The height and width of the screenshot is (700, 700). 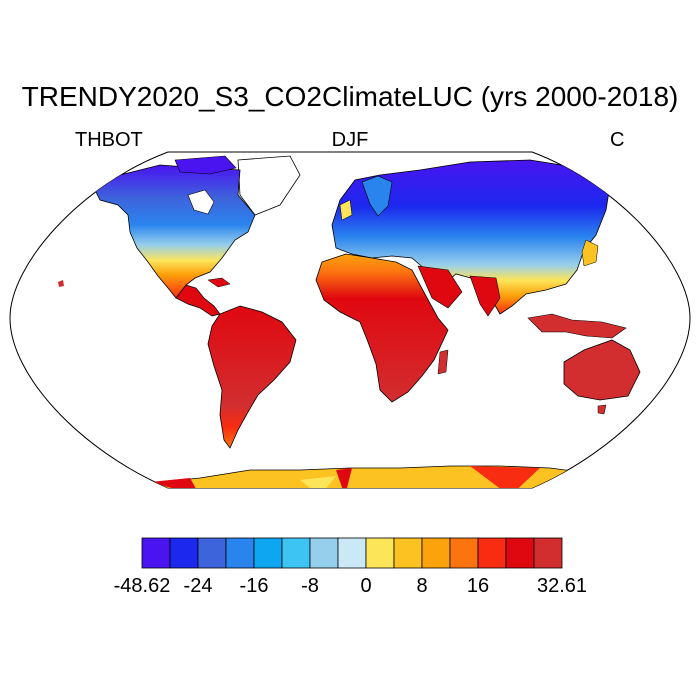 What do you see at coordinates (443, 362) in the screenshot?
I see `madagascar` at bounding box center [443, 362].